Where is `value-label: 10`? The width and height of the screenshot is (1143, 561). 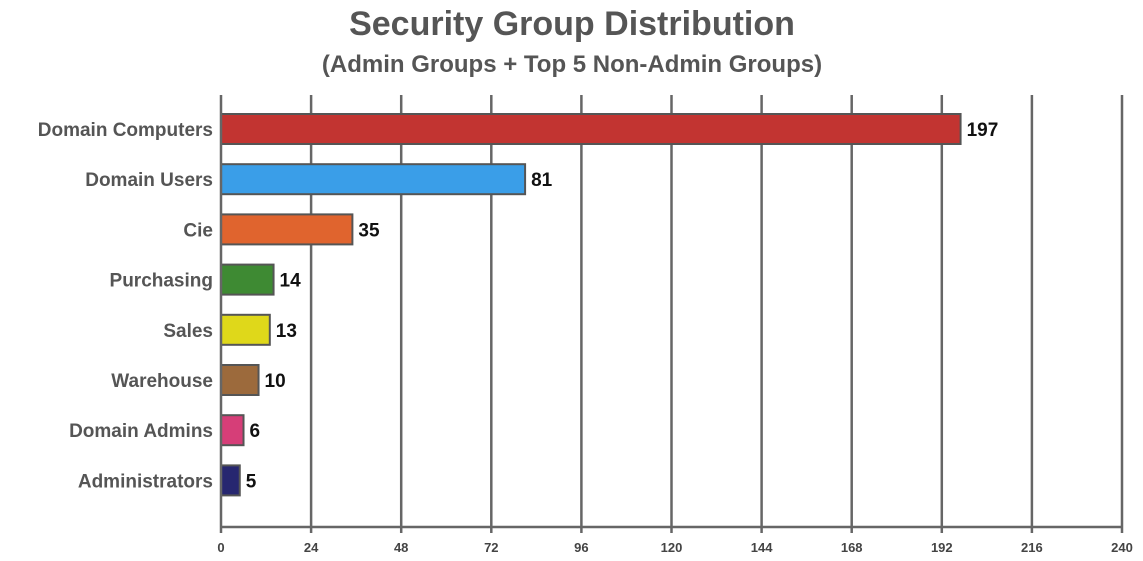 value-label: 10 is located at coordinates (275, 381).